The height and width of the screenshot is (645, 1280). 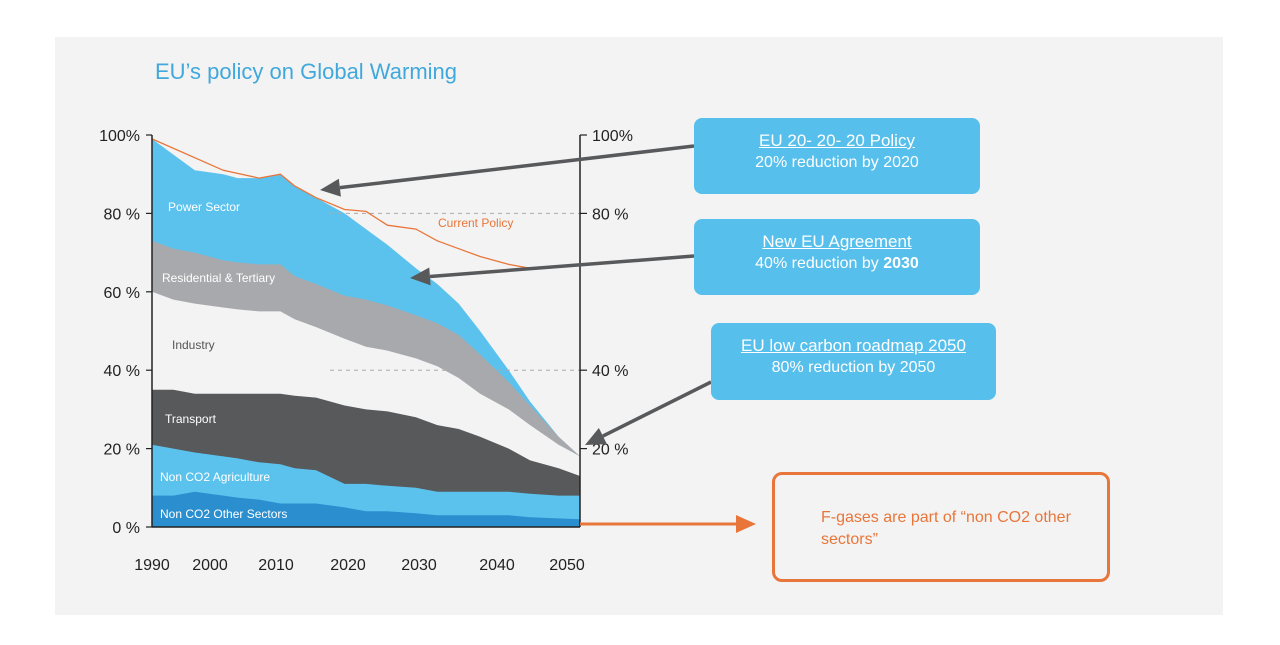 I want to click on series-label-industry: Industry, so click(x=193, y=345).